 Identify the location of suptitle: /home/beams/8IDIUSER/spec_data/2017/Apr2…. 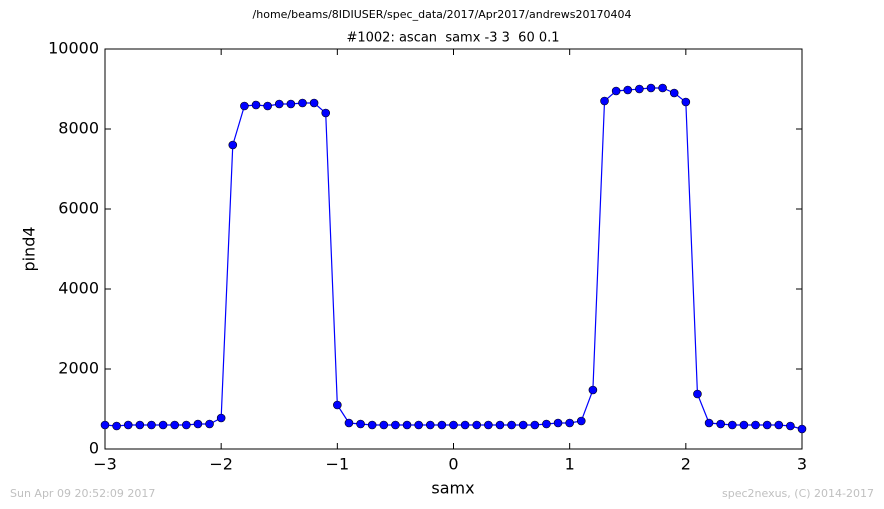
(442, 14).